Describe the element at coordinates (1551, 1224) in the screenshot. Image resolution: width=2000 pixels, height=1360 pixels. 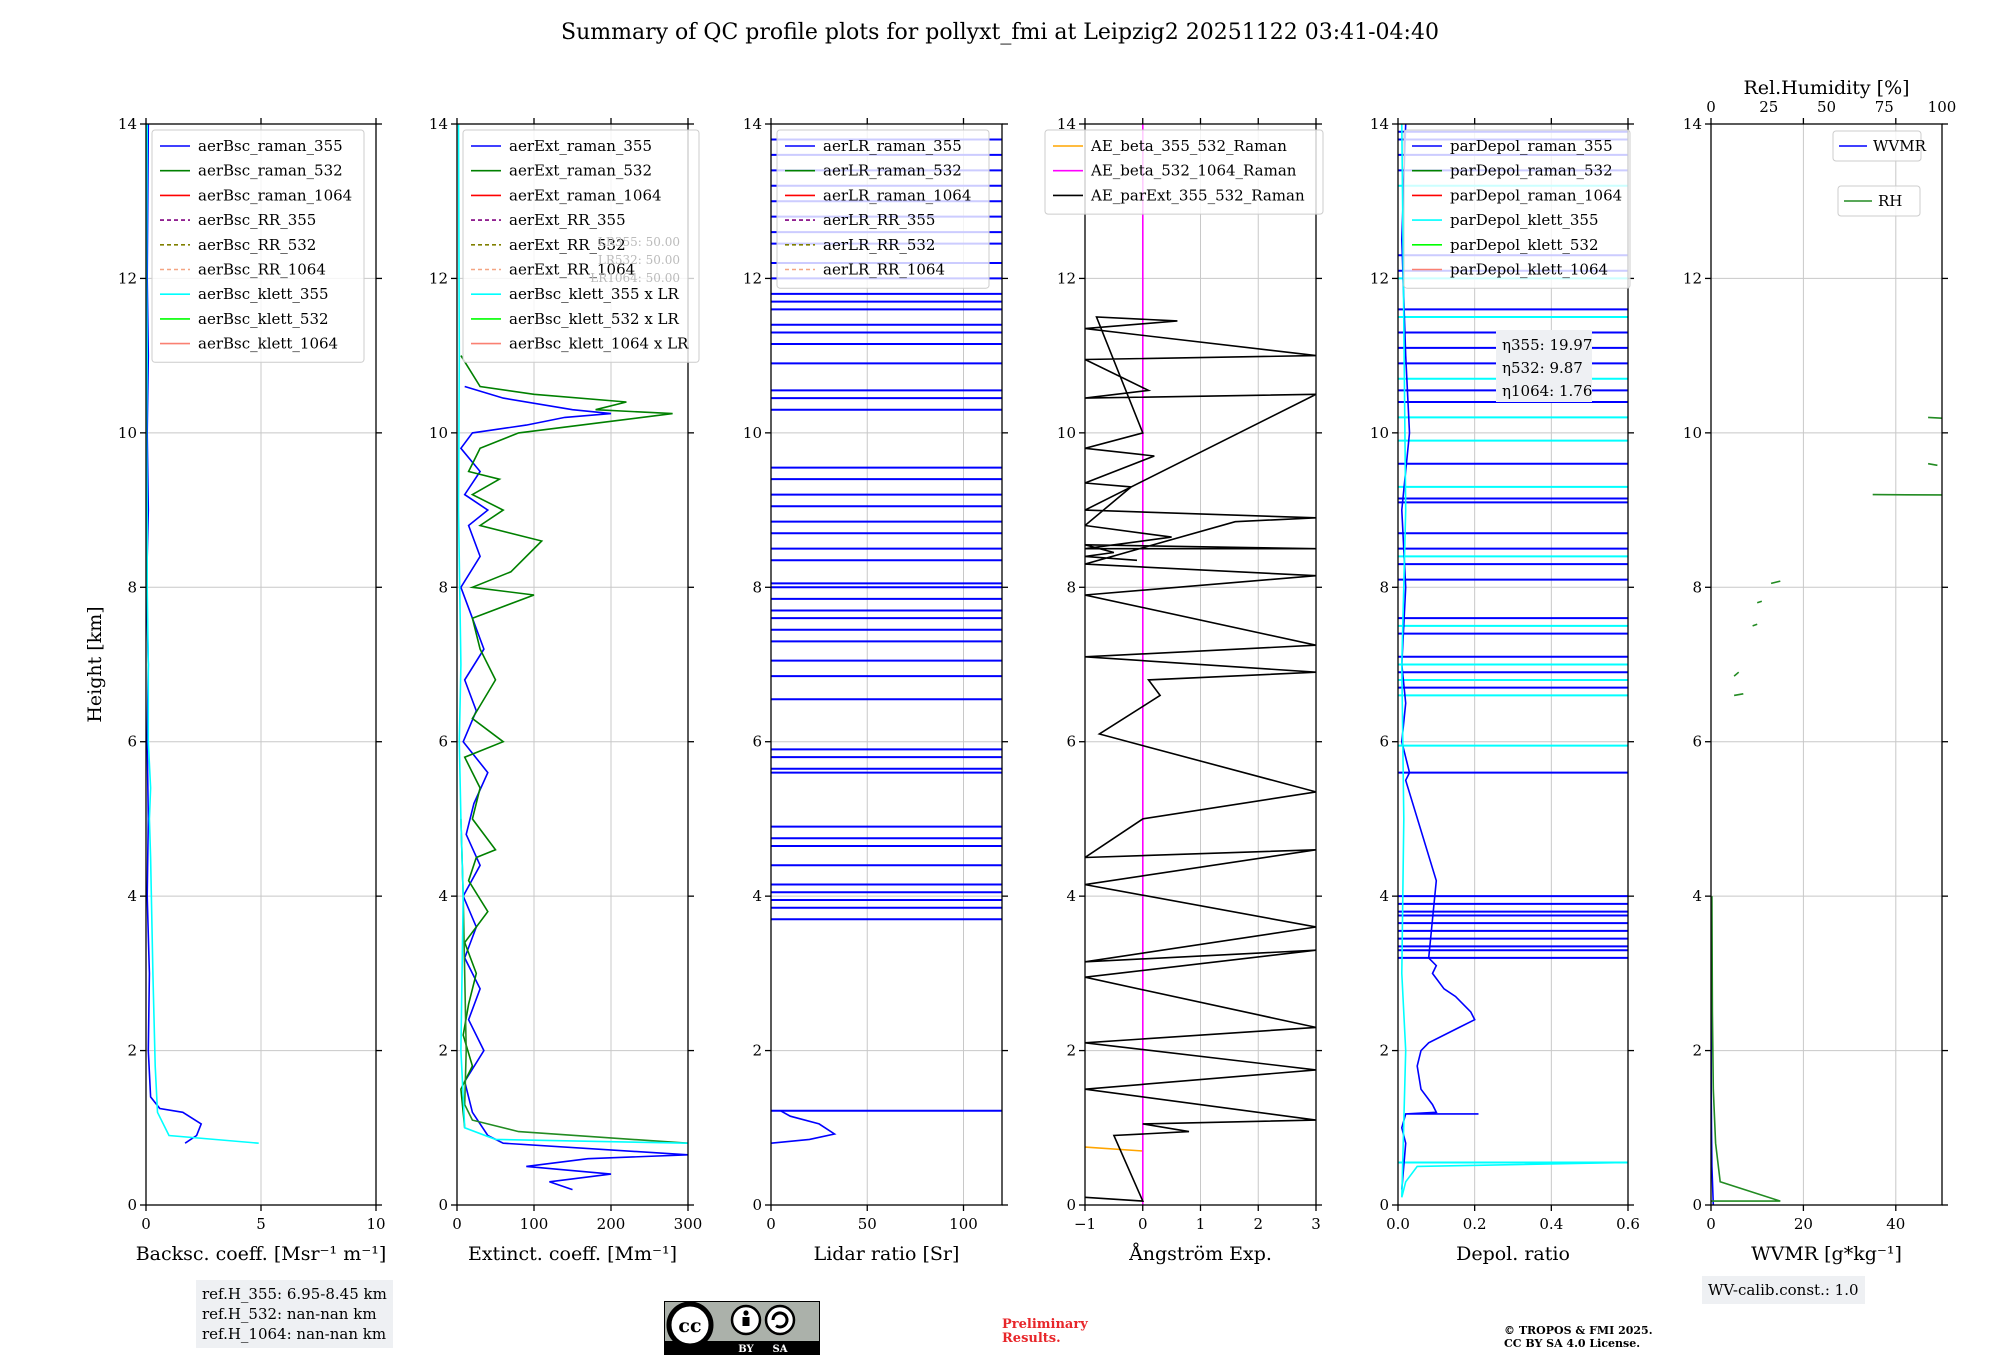
I see `x-tick-label: 0.4` at that location.